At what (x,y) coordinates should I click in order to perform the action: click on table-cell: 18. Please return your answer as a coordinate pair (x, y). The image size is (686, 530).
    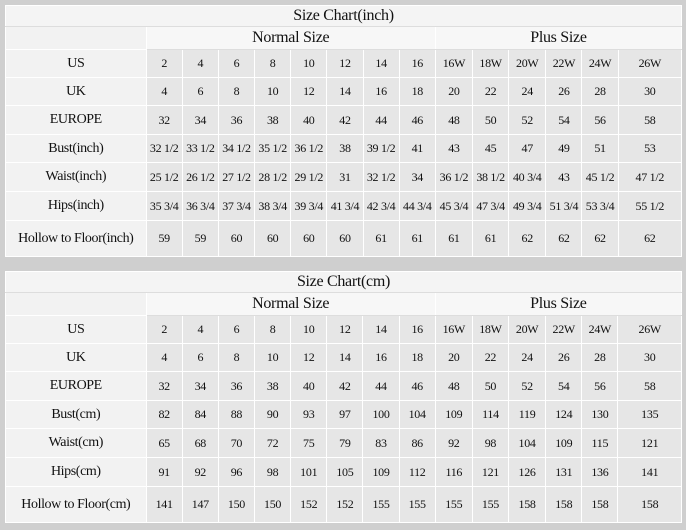
    Looking at the image, I should click on (417, 357).